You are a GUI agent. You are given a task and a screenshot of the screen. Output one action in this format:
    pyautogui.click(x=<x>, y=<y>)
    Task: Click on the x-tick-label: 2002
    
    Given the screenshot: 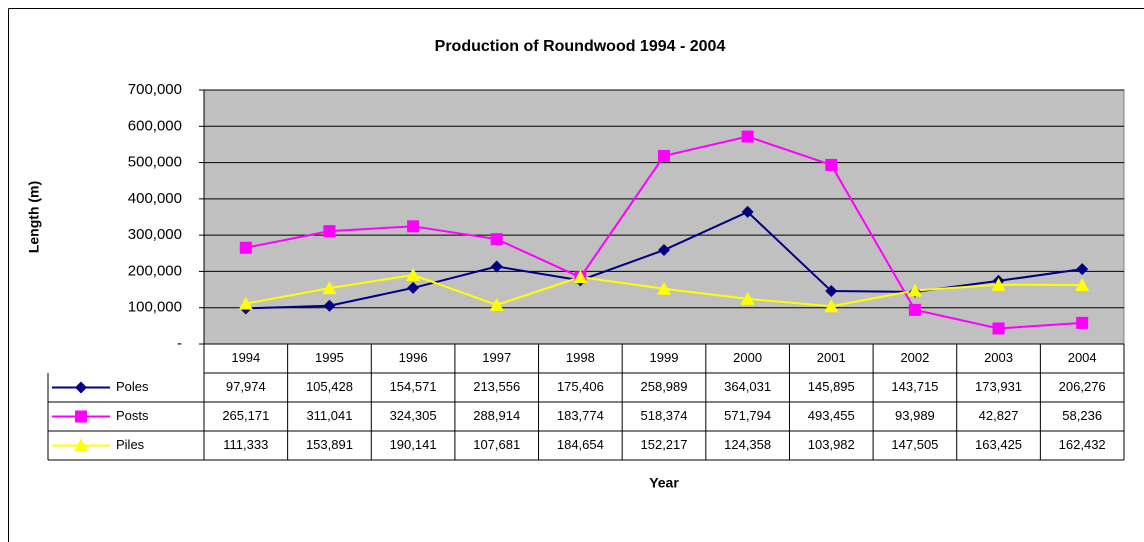 What is the action you would take?
    pyautogui.click(x=914, y=357)
    